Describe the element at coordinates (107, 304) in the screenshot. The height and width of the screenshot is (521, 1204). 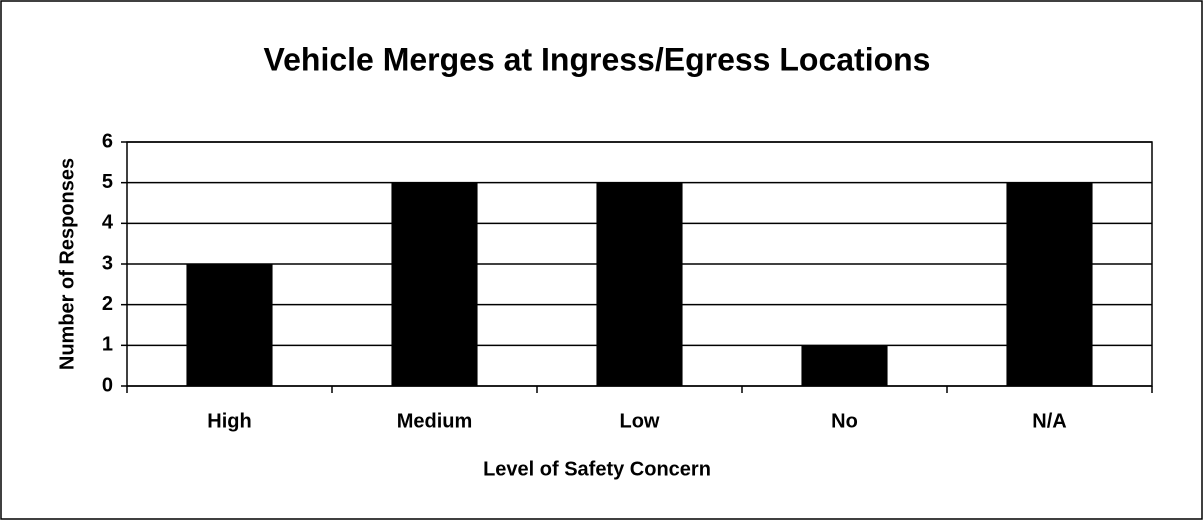
I see `y-tick-label: 2` at that location.